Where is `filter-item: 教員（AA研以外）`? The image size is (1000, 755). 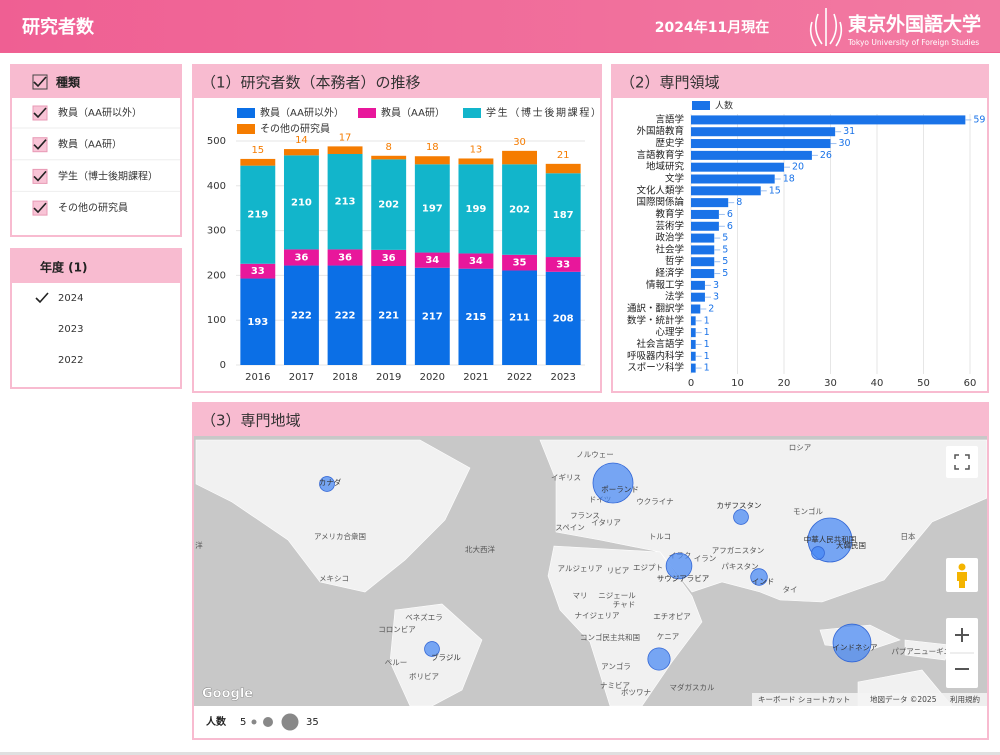 filter-item: 教員（AA研以外） is located at coordinates (100, 112).